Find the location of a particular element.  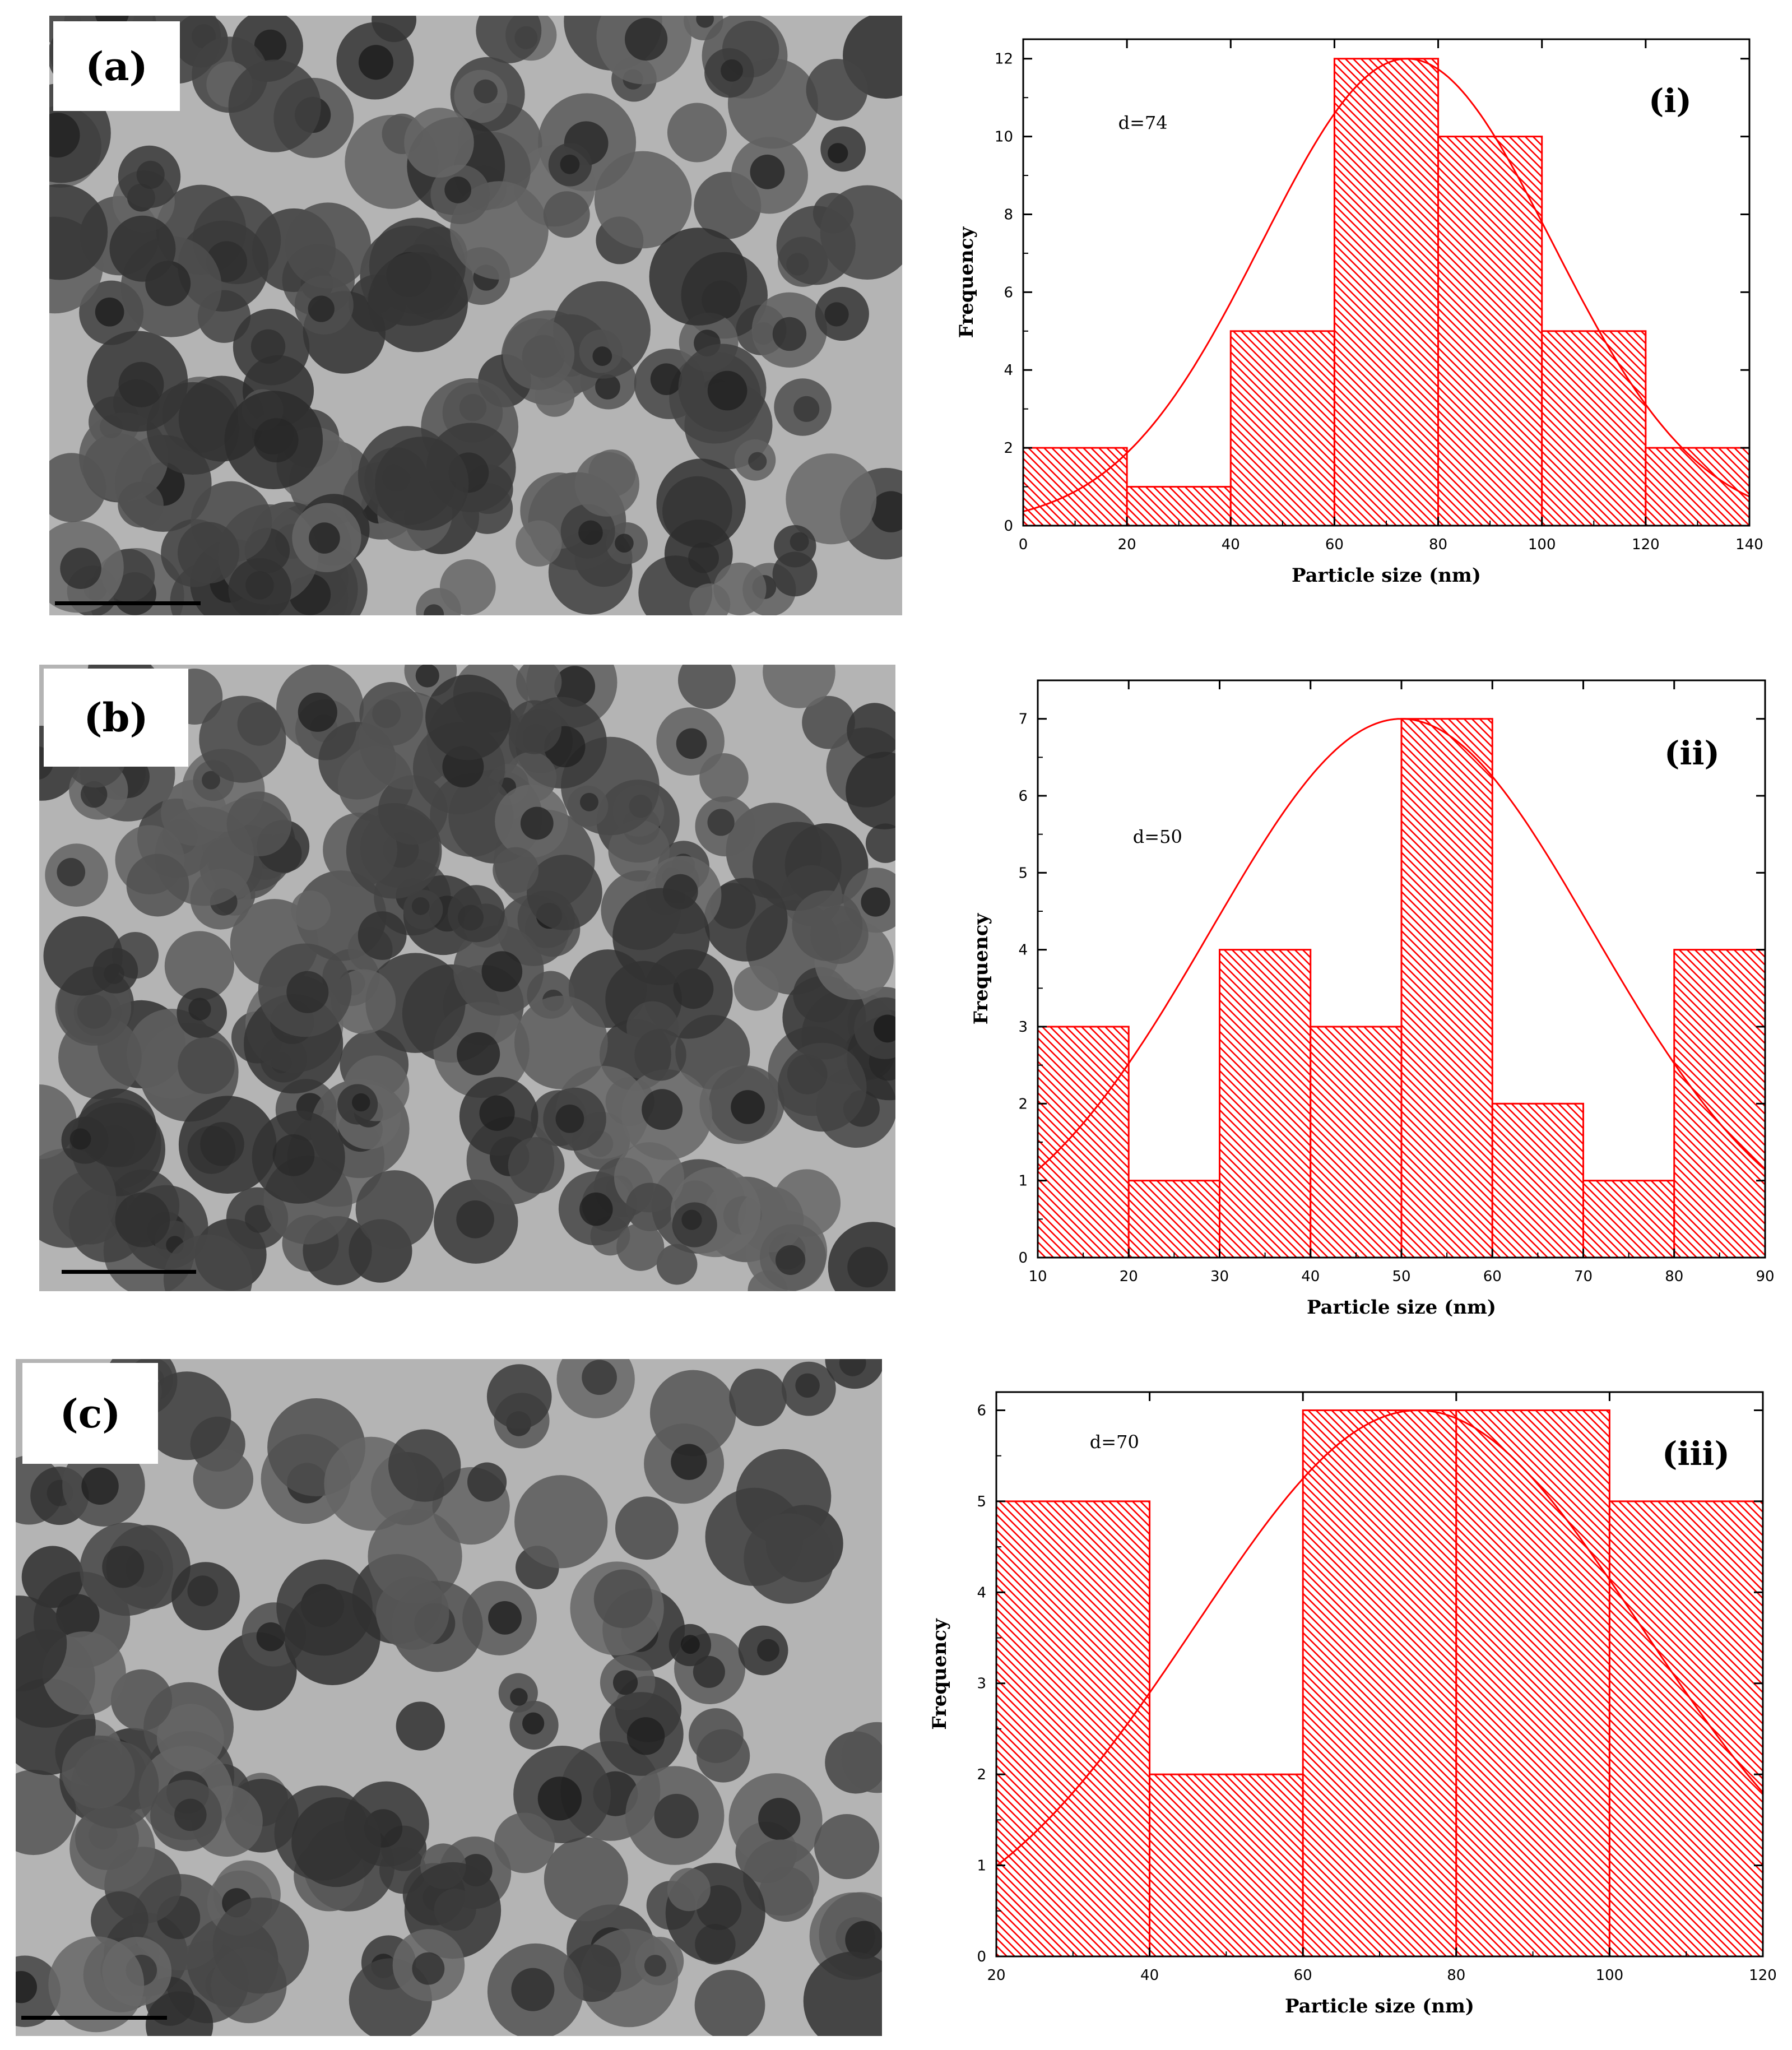

y-tick-label: 12 is located at coordinates (1004, 59).